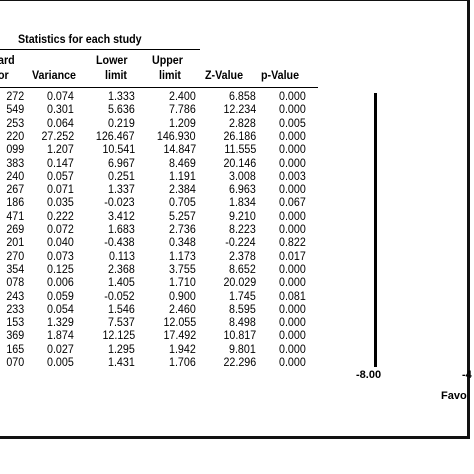 The width and height of the screenshot is (474, 474). I want to click on cell-std-error: 165, so click(15, 349).